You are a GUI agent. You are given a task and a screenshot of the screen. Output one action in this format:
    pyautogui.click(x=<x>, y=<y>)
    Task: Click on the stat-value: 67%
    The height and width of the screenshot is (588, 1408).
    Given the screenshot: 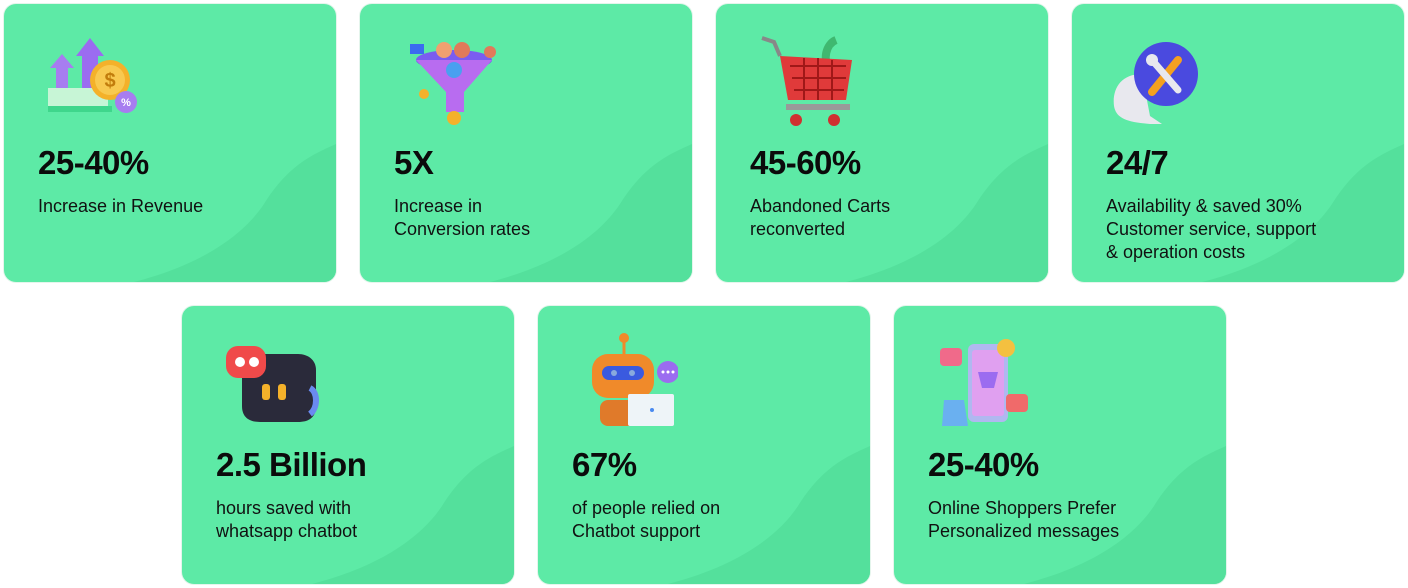 What is the action you would take?
    pyautogui.click(x=604, y=464)
    